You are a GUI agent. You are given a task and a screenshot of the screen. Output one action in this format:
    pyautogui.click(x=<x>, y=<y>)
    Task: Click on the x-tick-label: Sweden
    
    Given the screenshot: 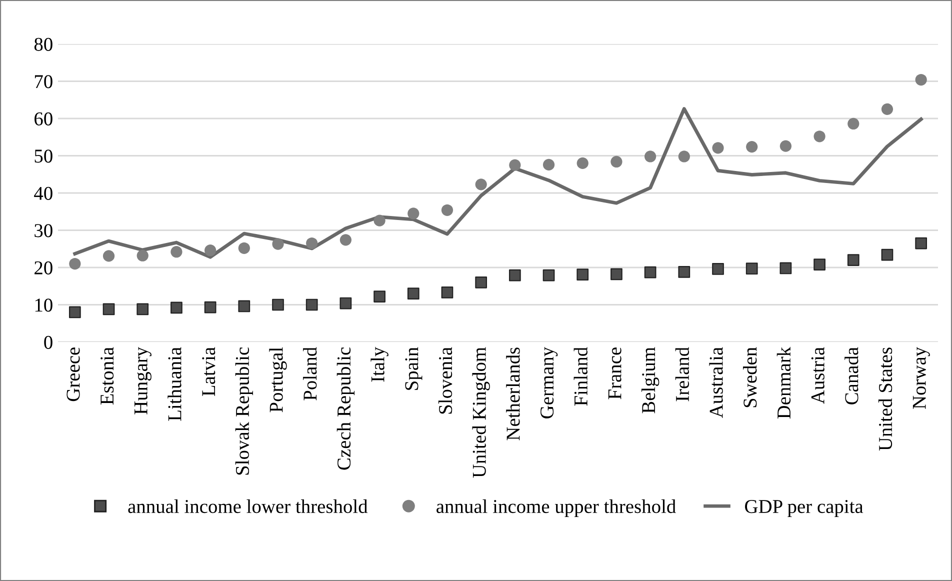 What is the action you would take?
    pyautogui.click(x=750, y=377)
    